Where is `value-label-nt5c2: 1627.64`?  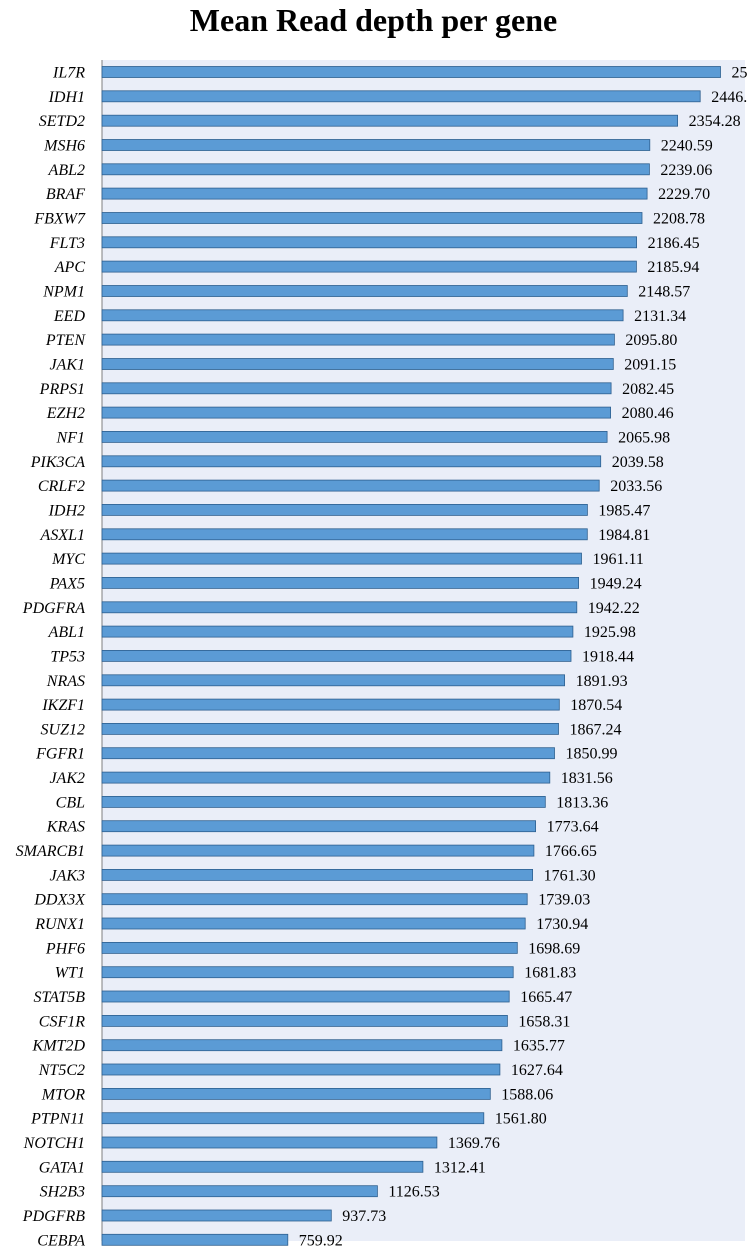
value-label-nt5c2: 1627.64 is located at coordinates (537, 1070).